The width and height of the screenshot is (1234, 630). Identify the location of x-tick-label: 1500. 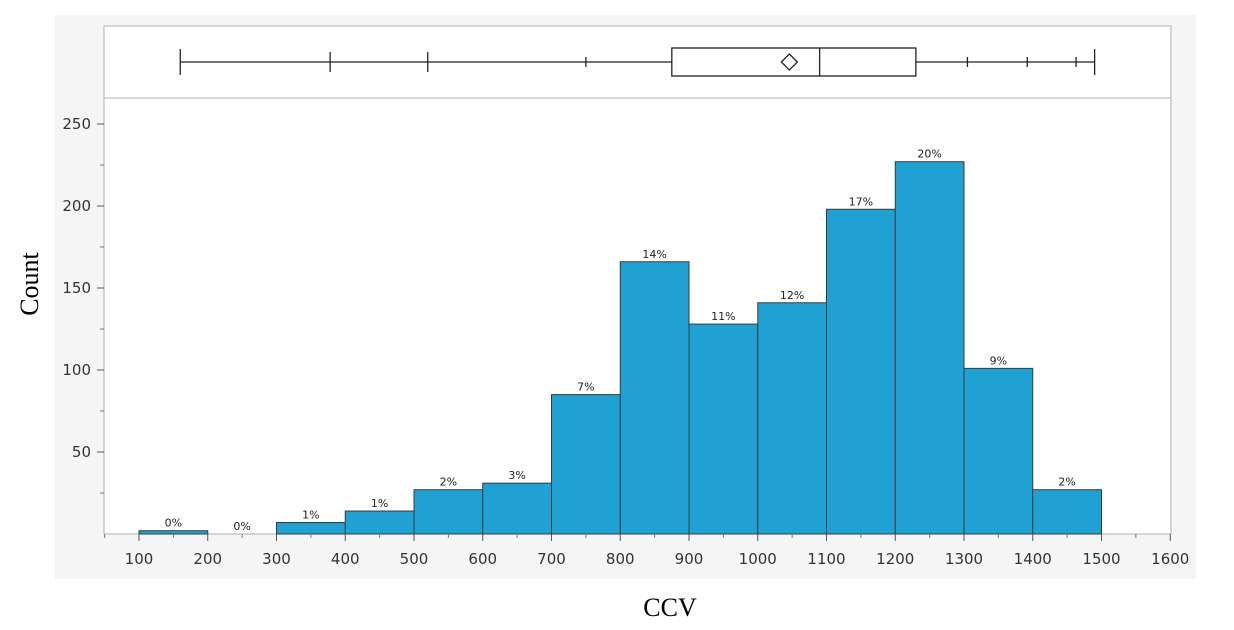
(1101, 559).